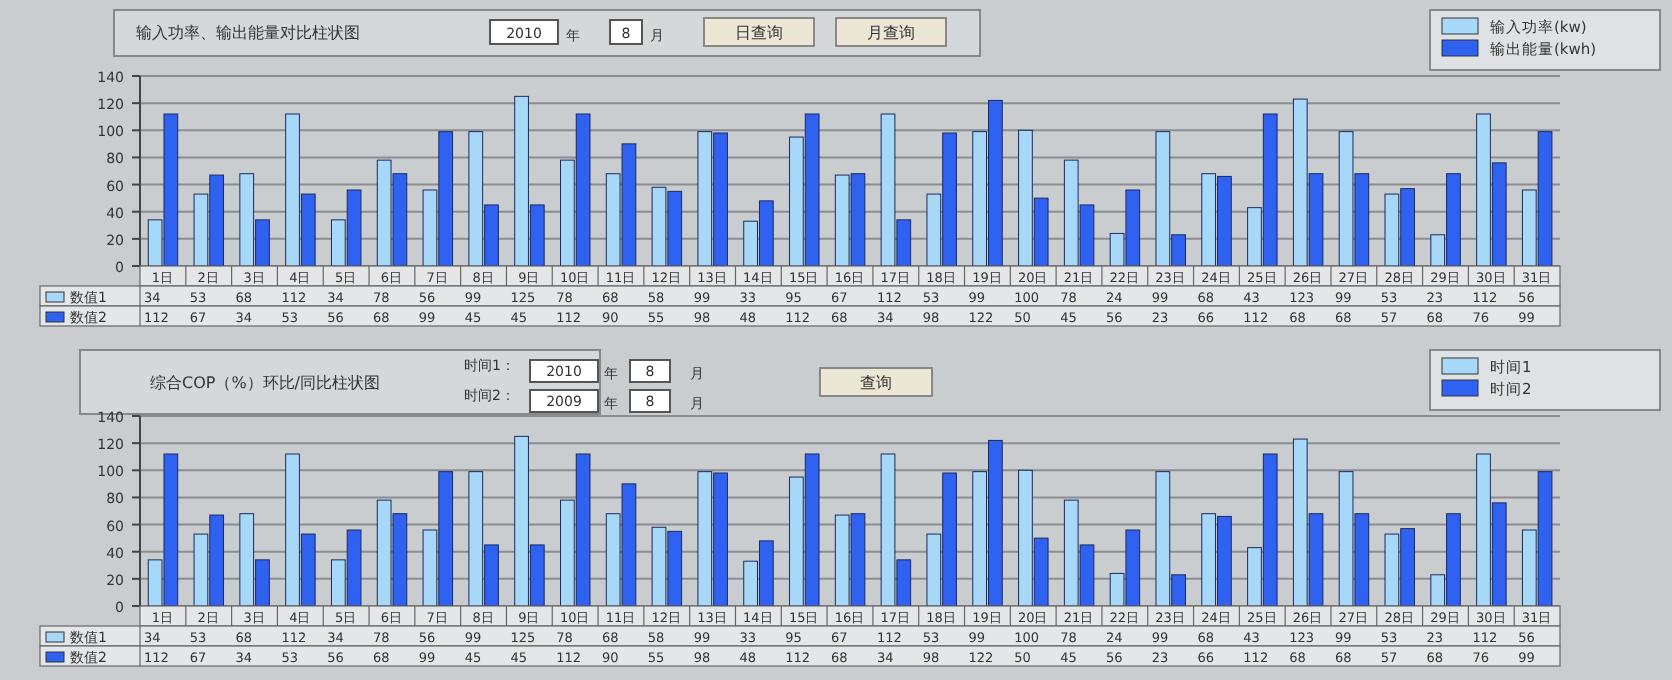  What do you see at coordinates (248, 33) in the screenshot?
I see `chart-title: 输入功率、输出能量对比柱状图` at bounding box center [248, 33].